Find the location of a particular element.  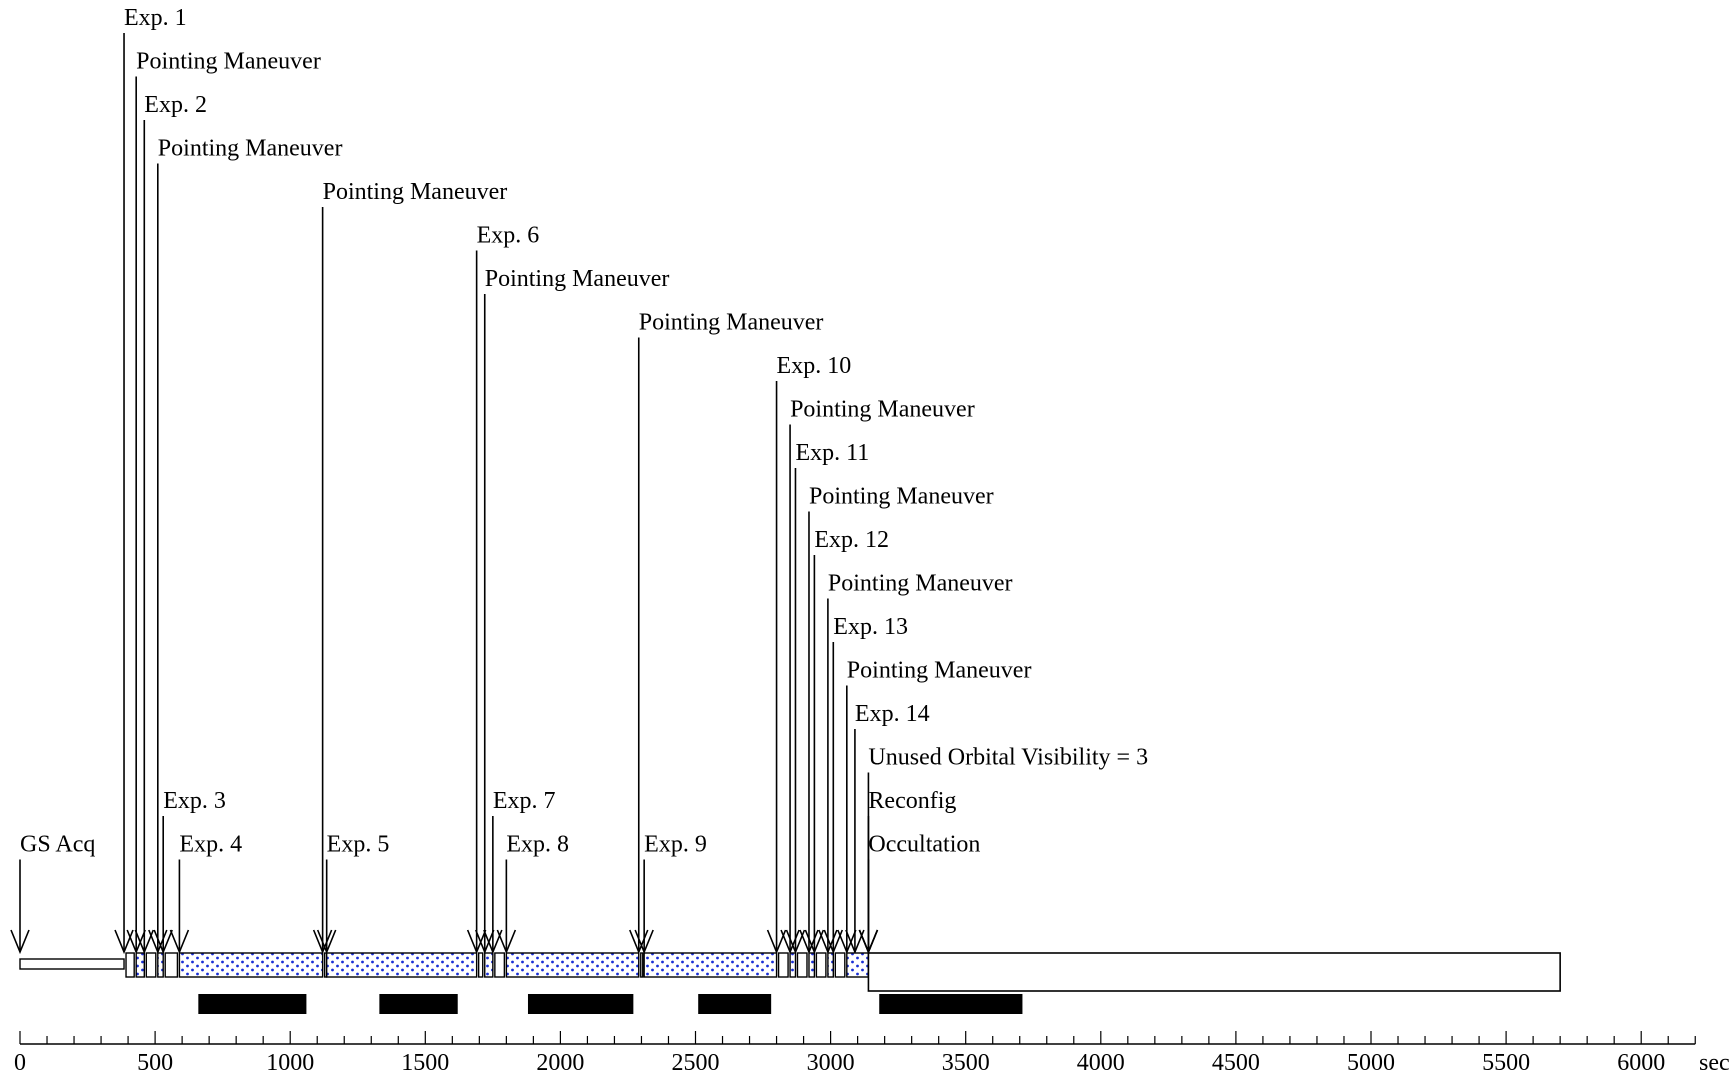

tick-label: 6000 is located at coordinates (1641, 1062).